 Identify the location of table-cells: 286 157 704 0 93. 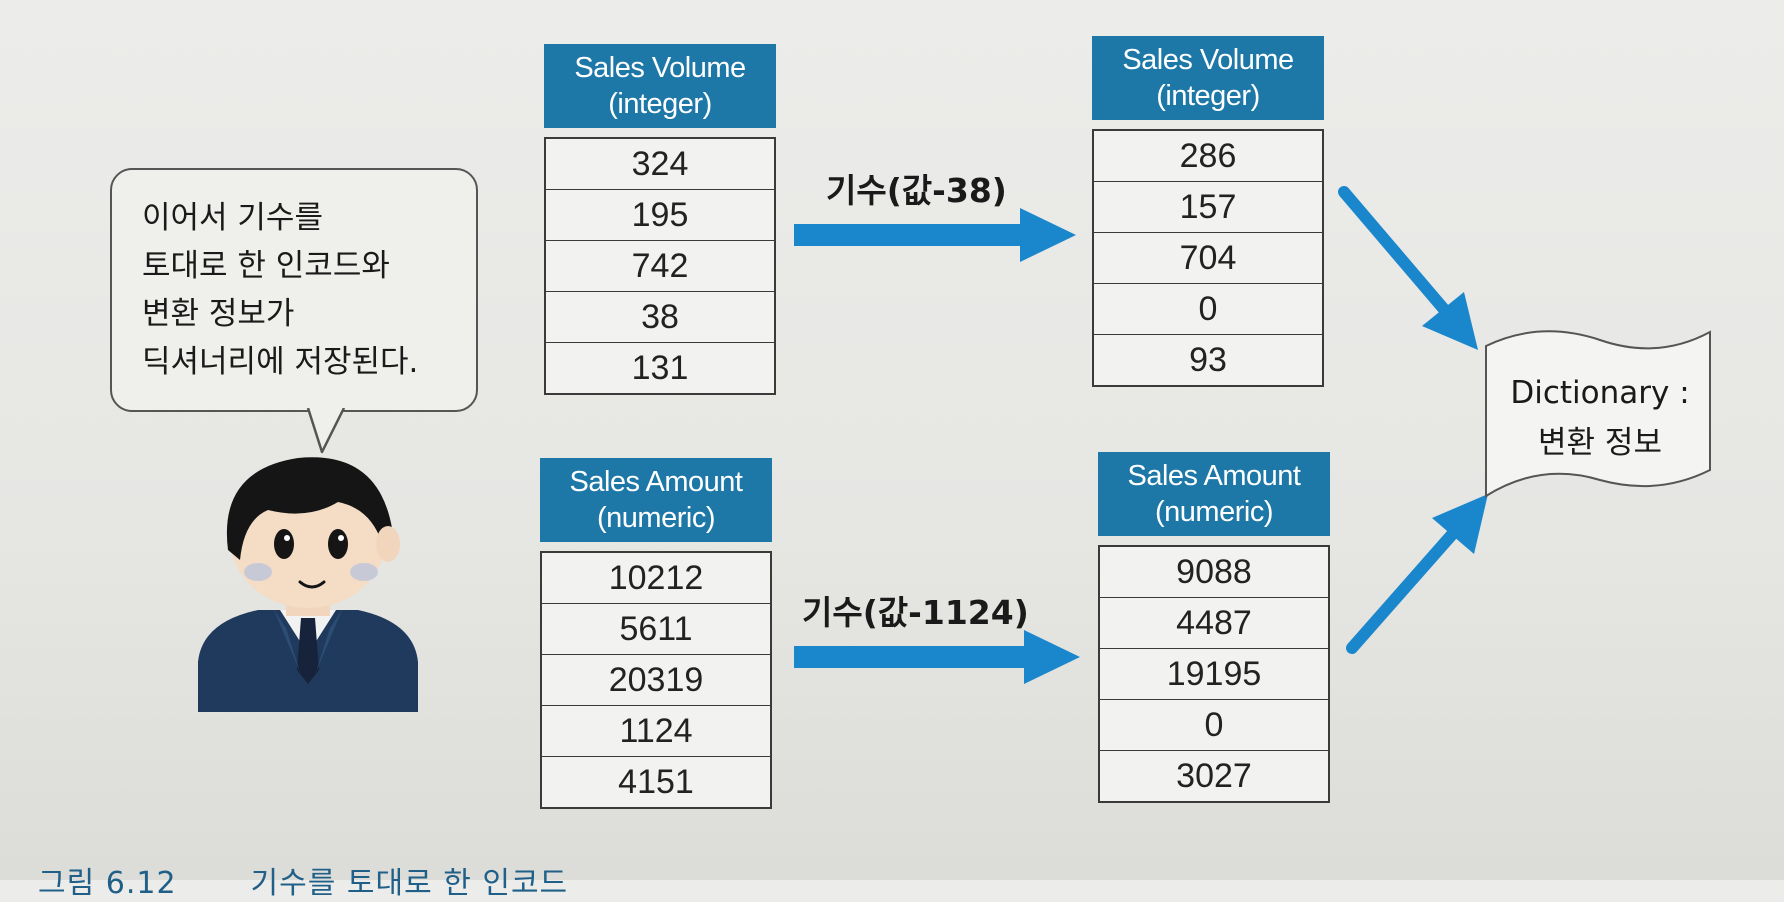
(1208, 258).